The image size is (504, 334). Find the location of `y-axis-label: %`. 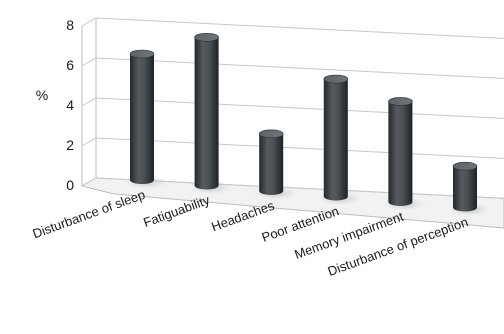

y-axis-label: % is located at coordinates (42, 95).